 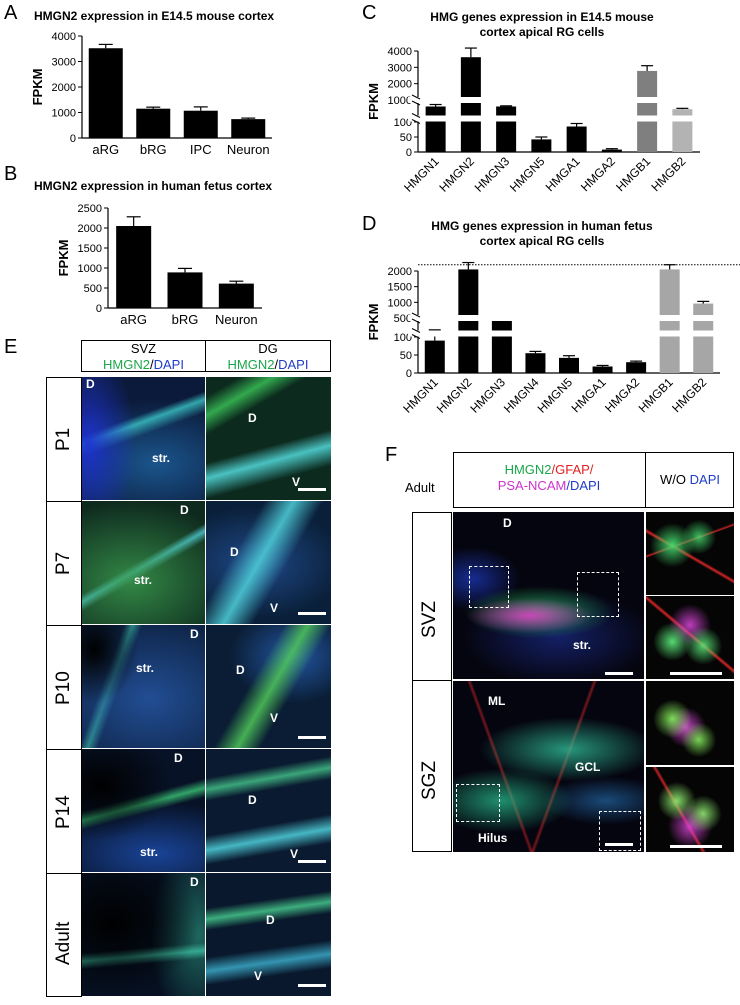 I want to click on f-svz-inset-scalebar, so click(x=696, y=673).